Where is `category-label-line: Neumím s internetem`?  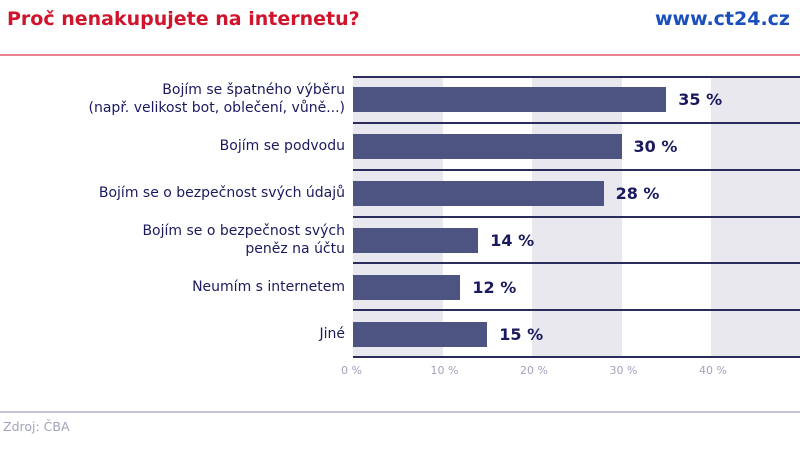
category-label-line: Neumím s internetem is located at coordinates (268, 286).